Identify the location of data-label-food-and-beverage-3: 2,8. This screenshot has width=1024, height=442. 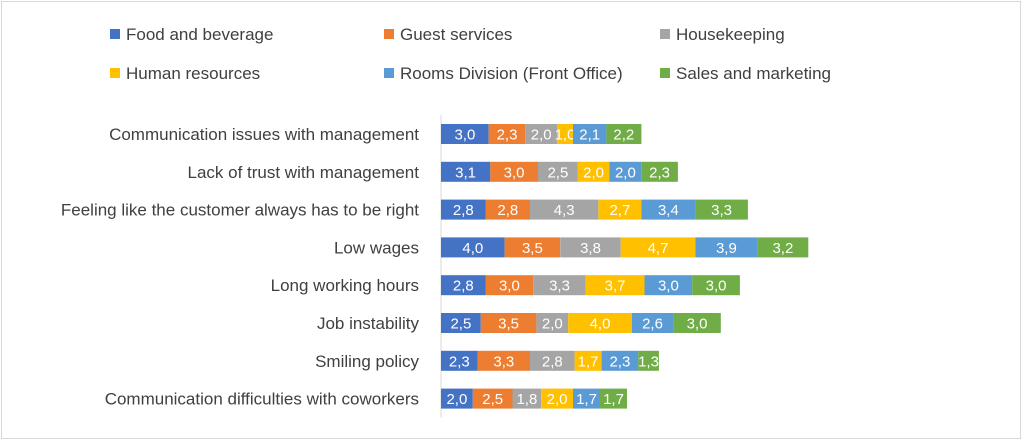
(463, 210).